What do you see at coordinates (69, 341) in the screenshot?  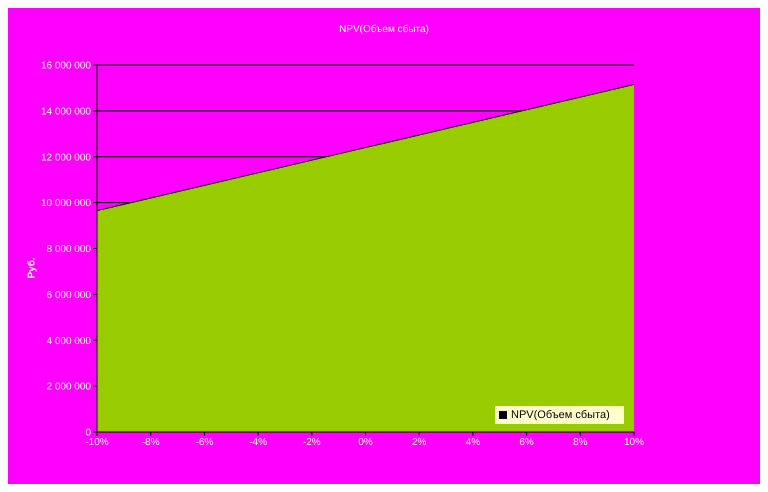 I see `y-tick-label: 4 000 000` at bounding box center [69, 341].